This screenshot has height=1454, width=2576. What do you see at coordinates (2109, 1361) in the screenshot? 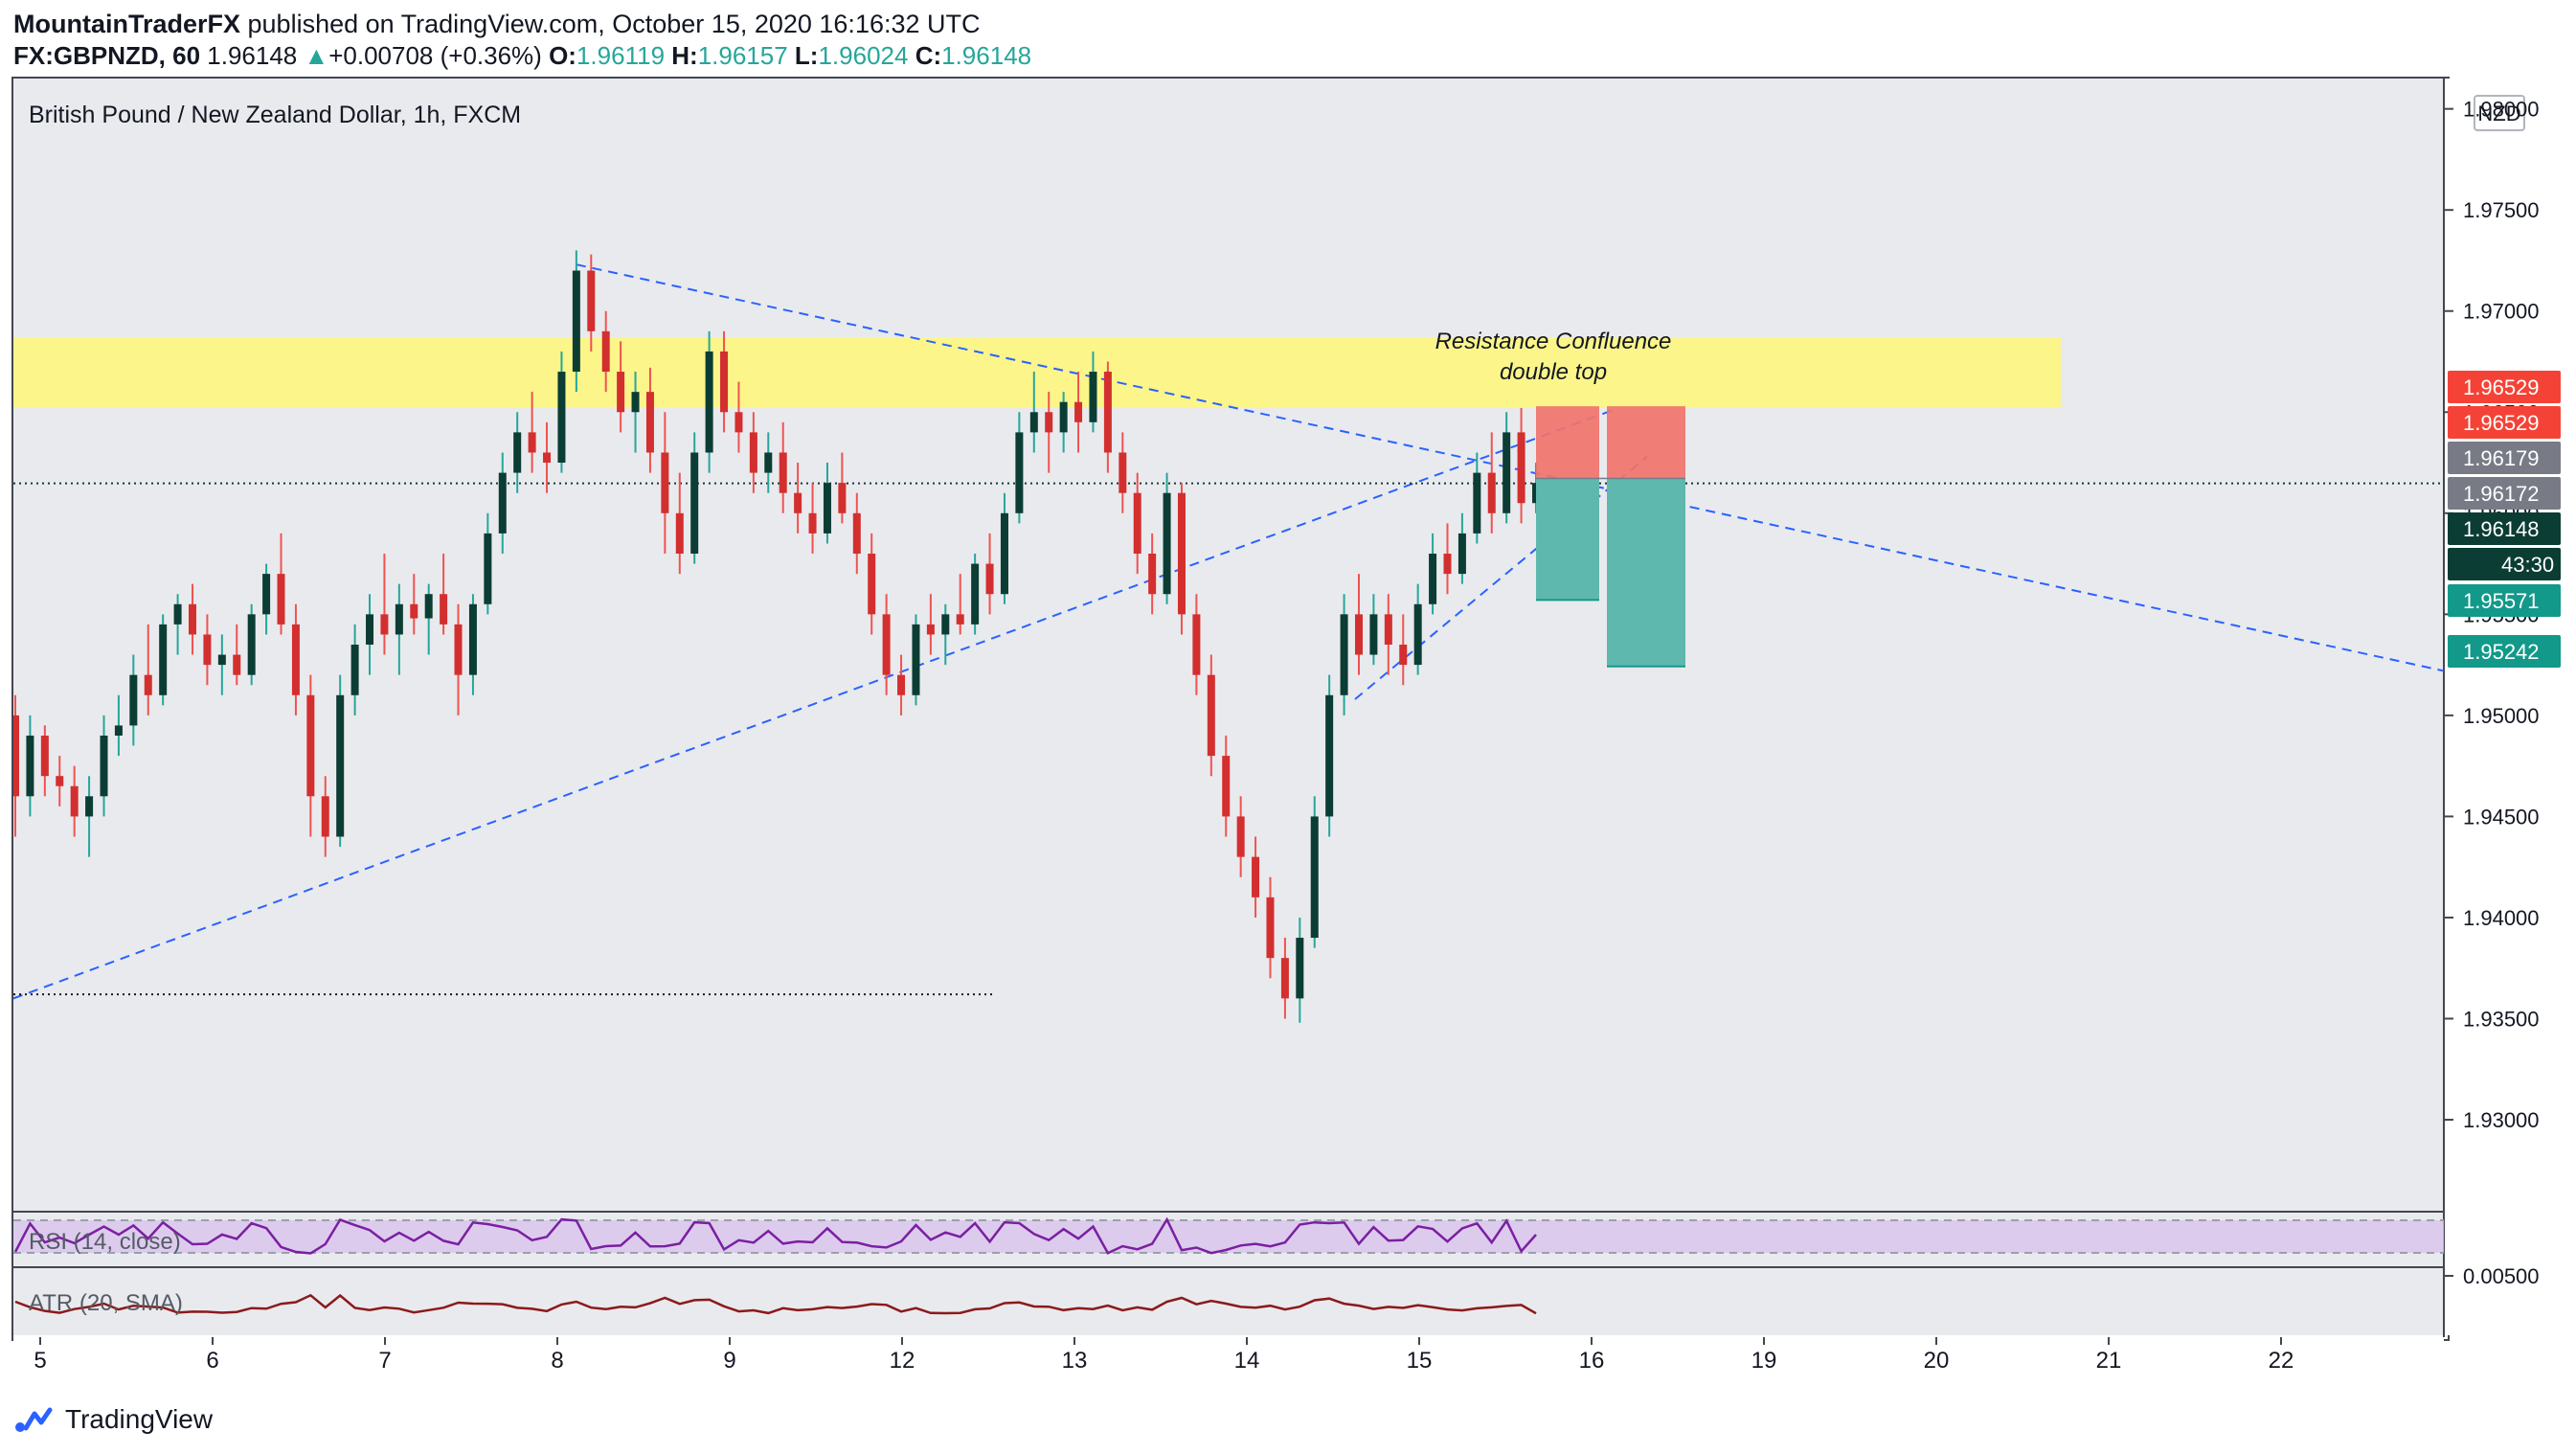
I see `time-axis-label: 21` at bounding box center [2109, 1361].